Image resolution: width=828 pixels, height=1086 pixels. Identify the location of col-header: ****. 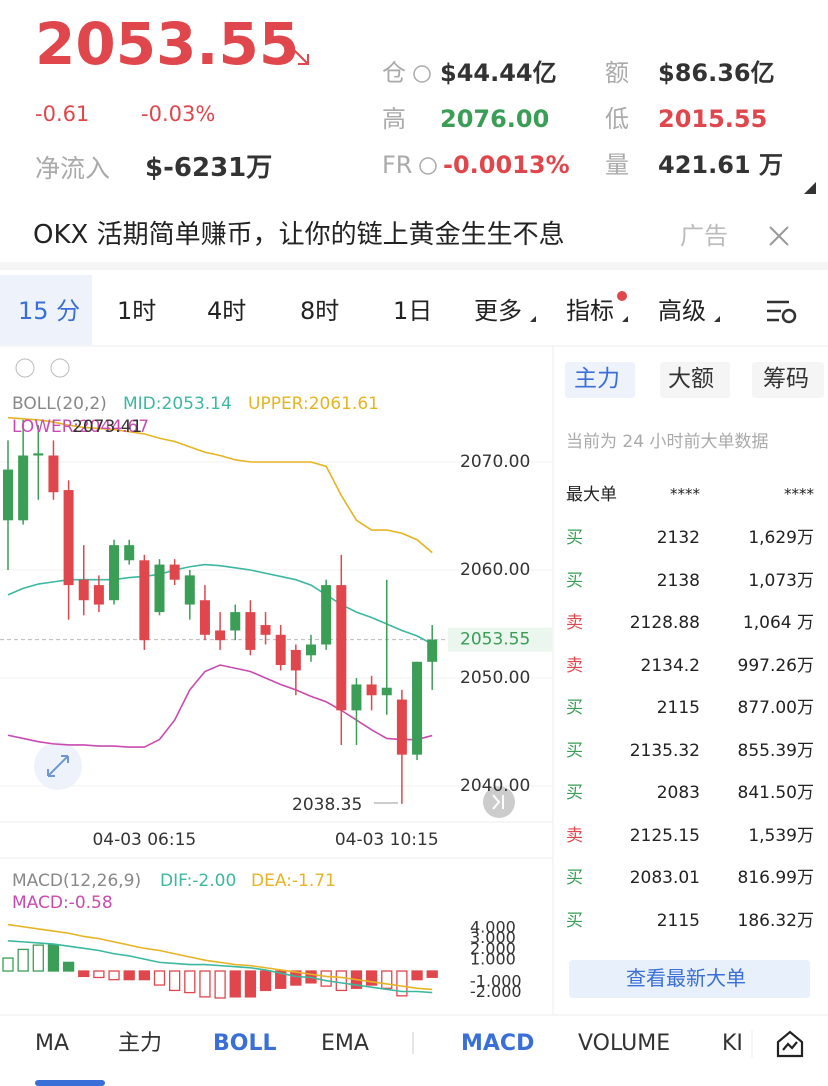
(685, 494).